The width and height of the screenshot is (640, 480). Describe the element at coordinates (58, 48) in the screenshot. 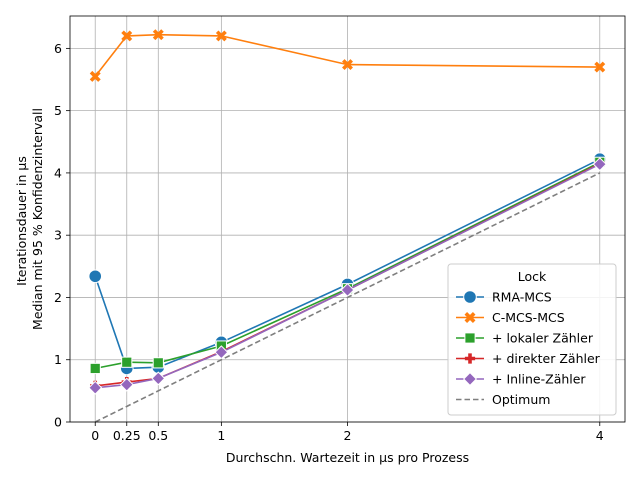

I see `y-tick-label: 6` at that location.